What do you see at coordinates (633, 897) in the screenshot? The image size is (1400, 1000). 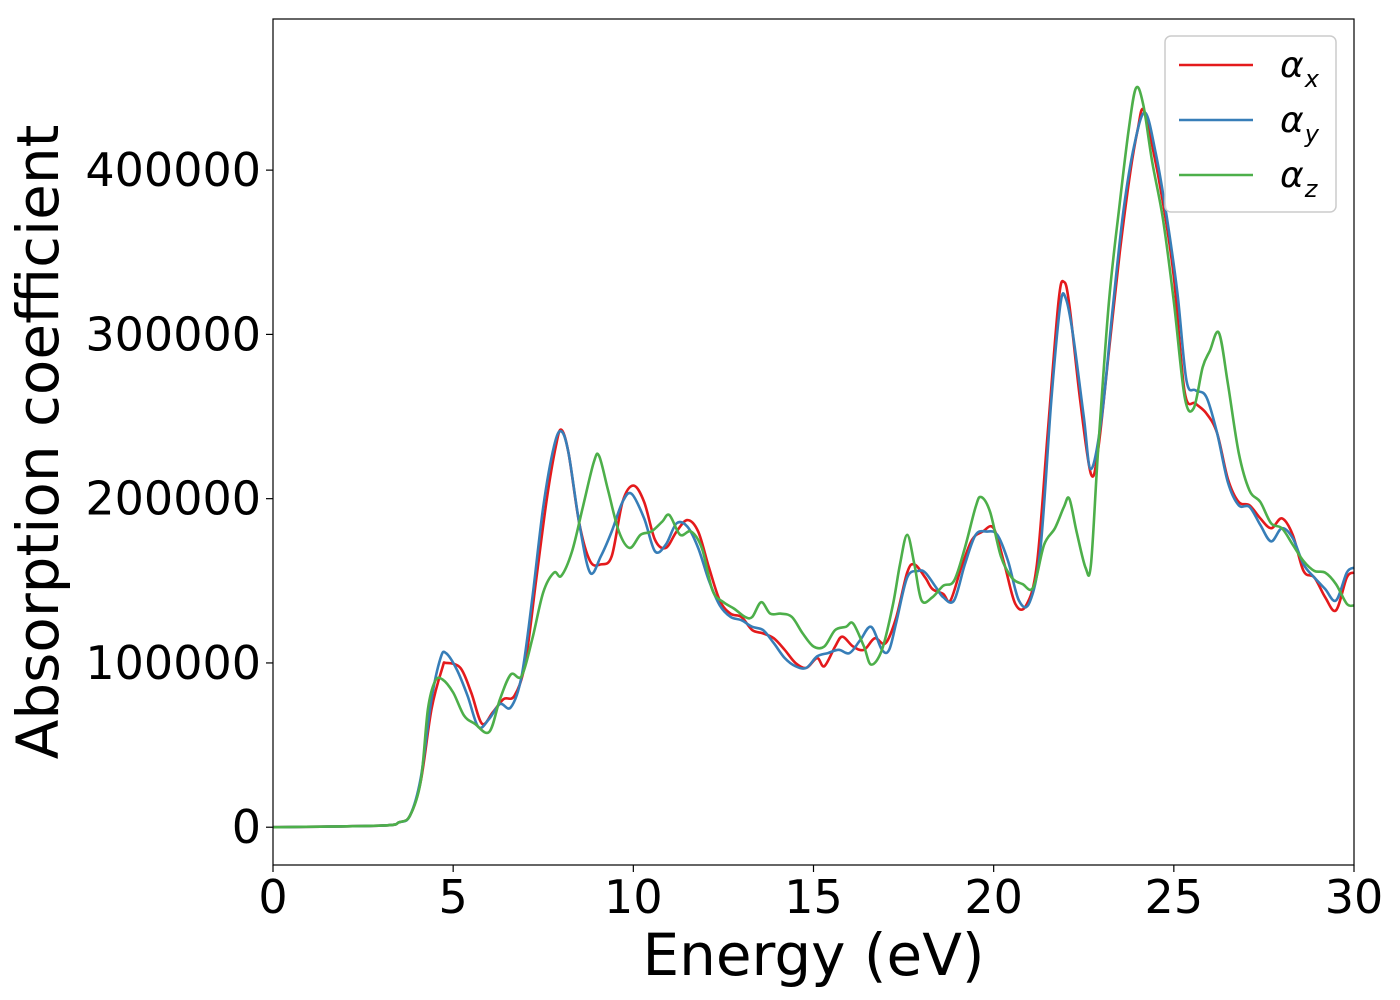 I see `x-tick-label: 10` at bounding box center [633, 897].